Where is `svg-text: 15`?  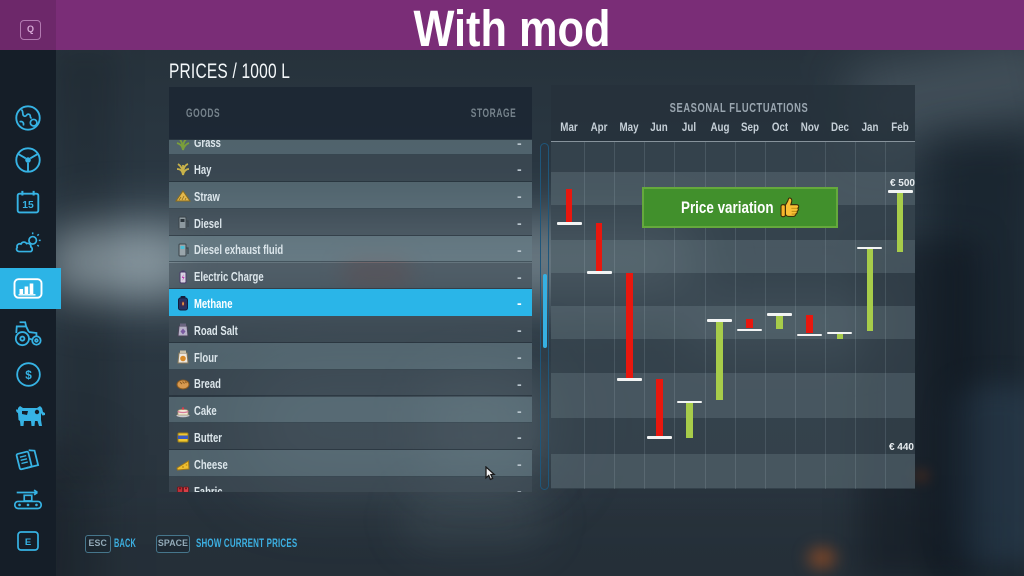 svg-text: 15 is located at coordinates (28, 205).